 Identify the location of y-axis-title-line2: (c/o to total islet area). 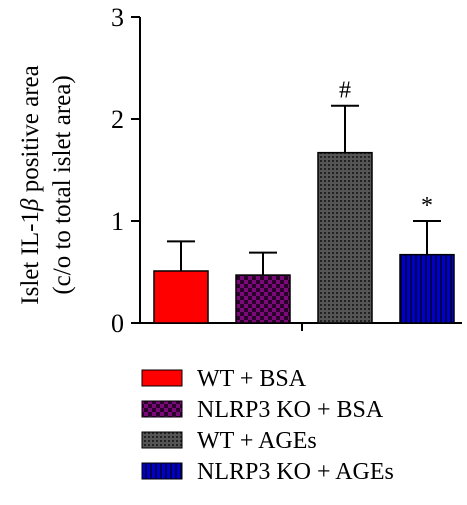
(62, 184).